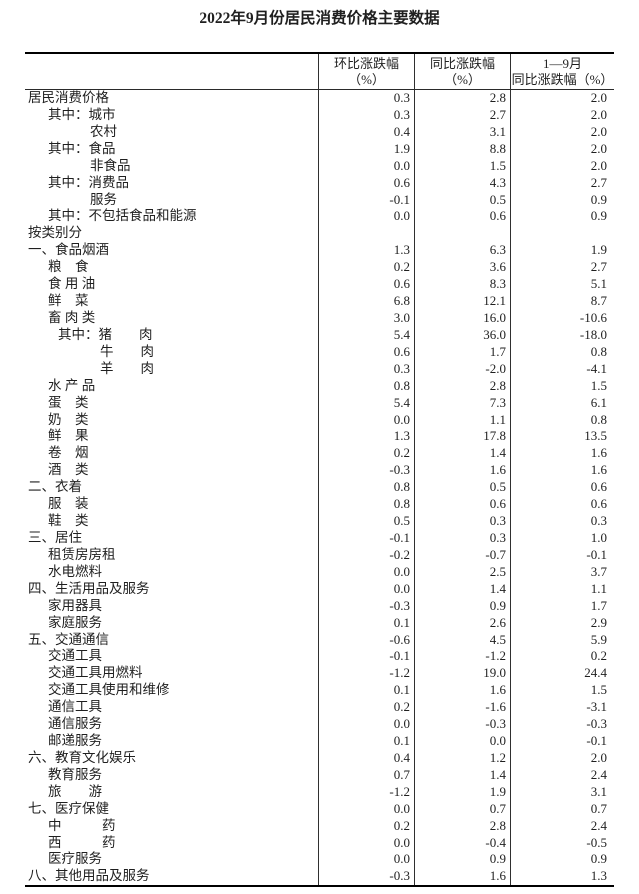 The width and height of the screenshot is (639, 894). What do you see at coordinates (319, 18) in the screenshot?
I see `page-title: 2022年9月份居民消费价格主要数据` at bounding box center [319, 18].